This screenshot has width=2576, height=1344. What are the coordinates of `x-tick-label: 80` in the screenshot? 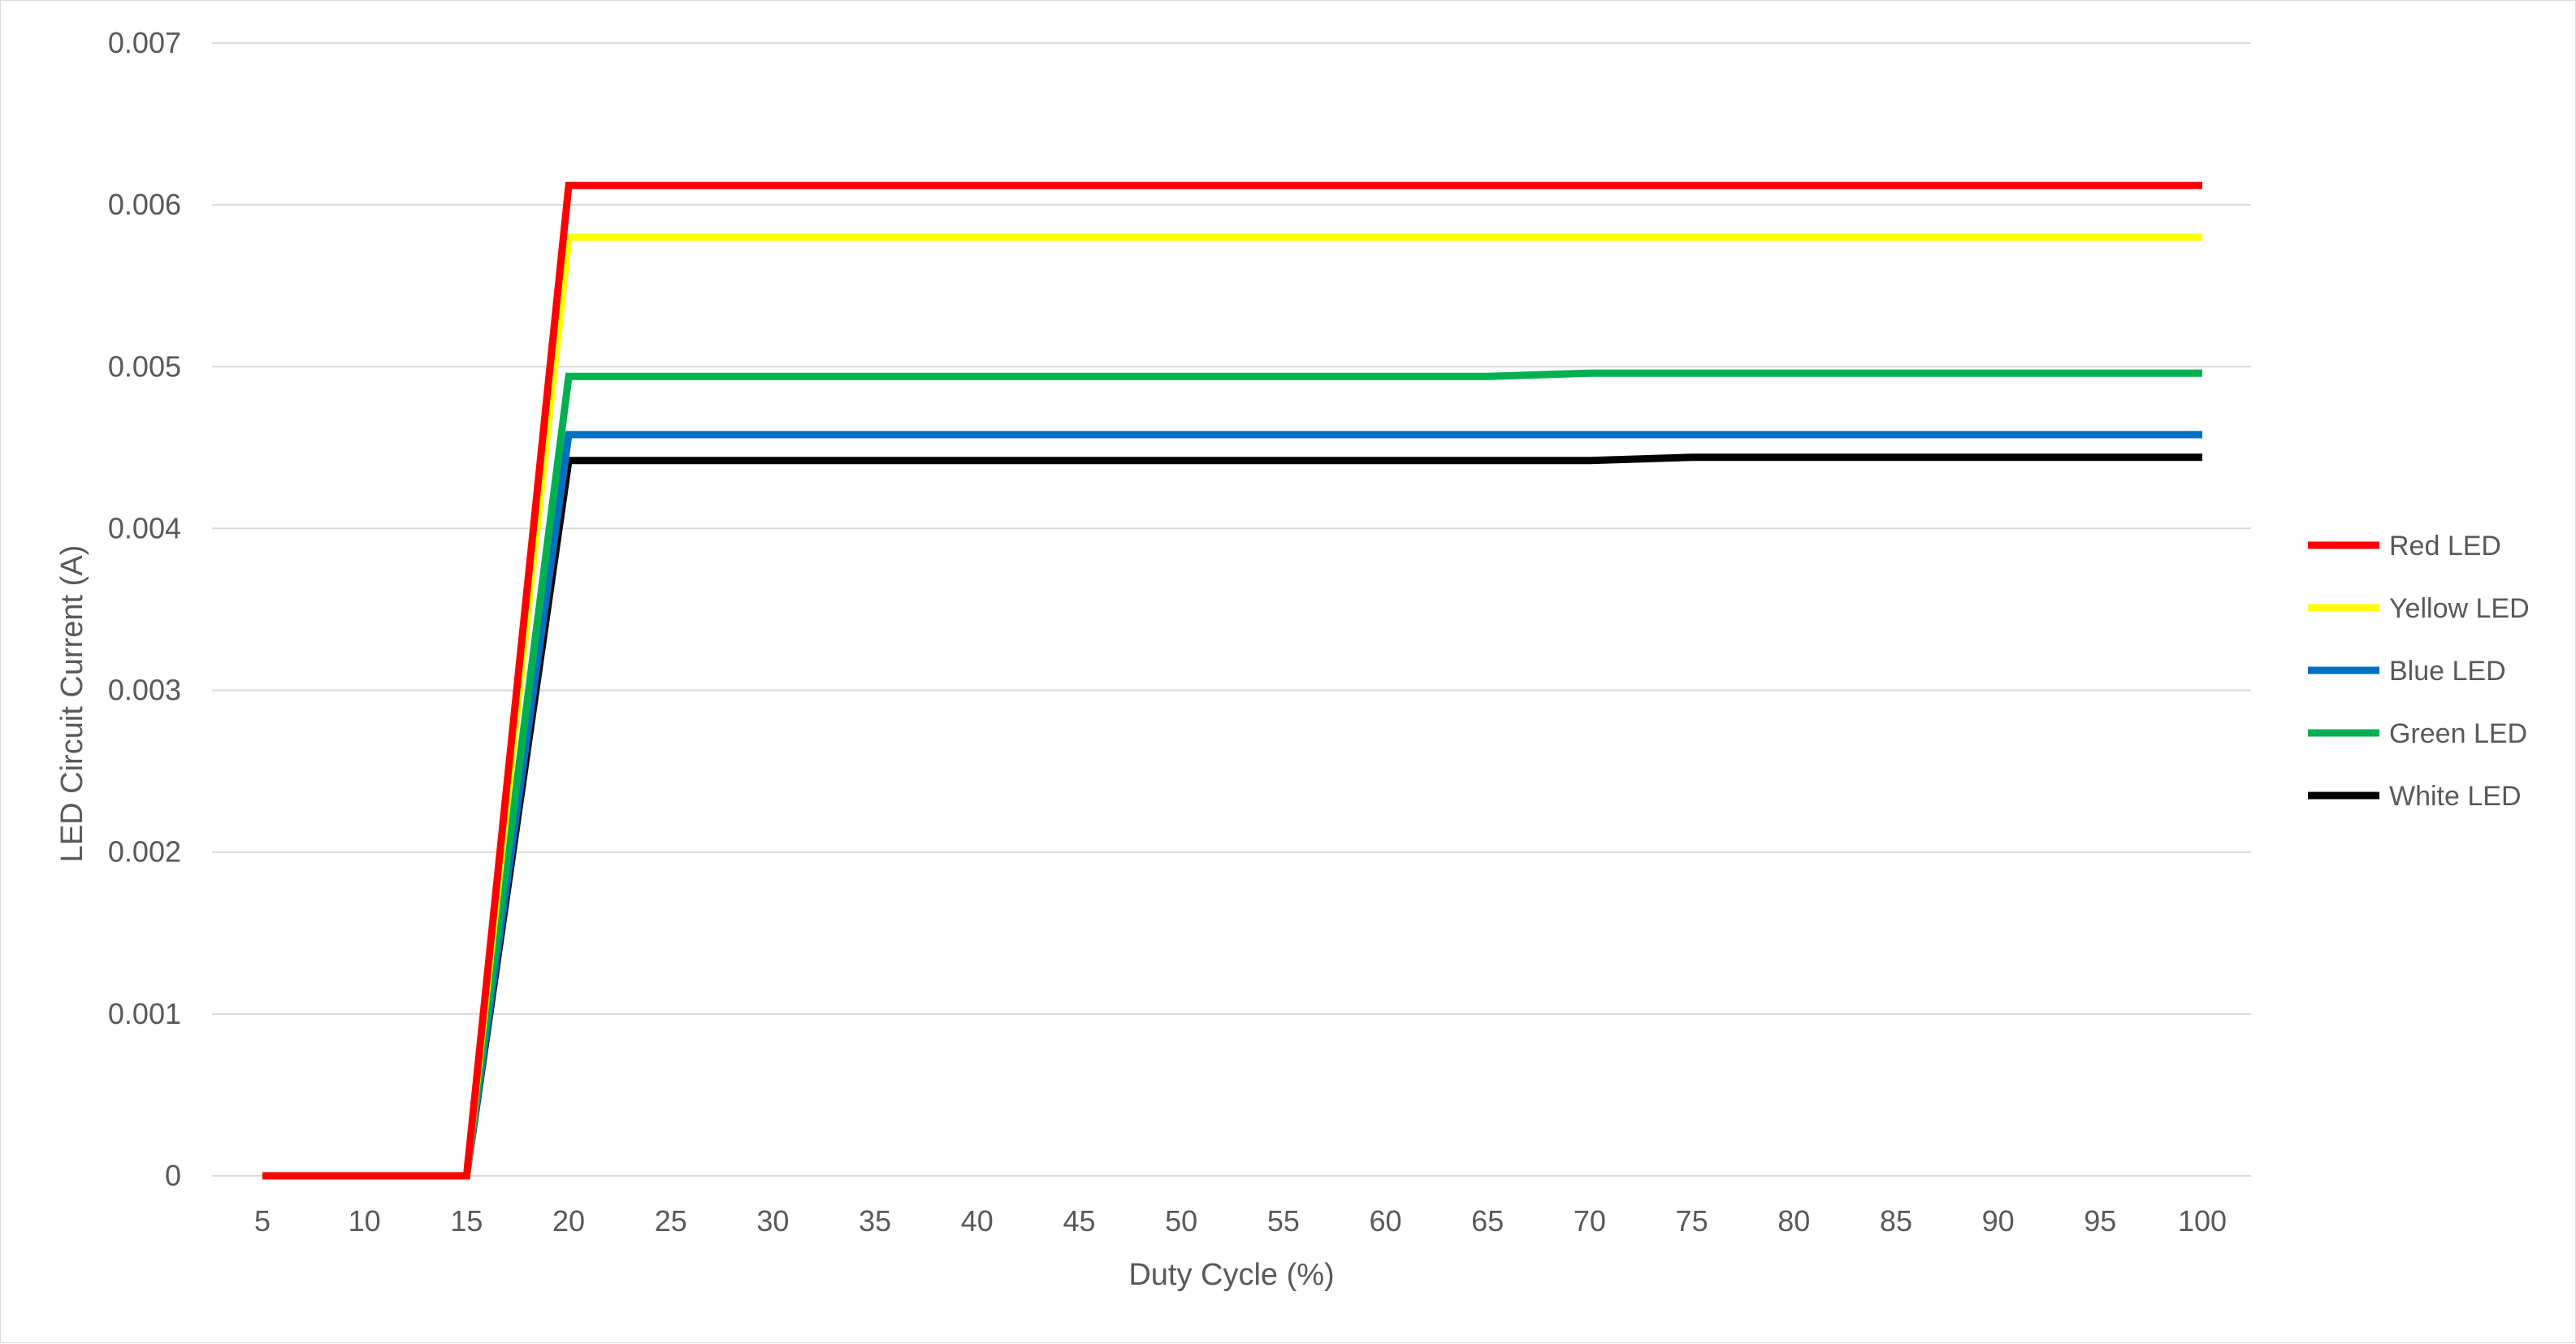 It's located at (1793, 1221).